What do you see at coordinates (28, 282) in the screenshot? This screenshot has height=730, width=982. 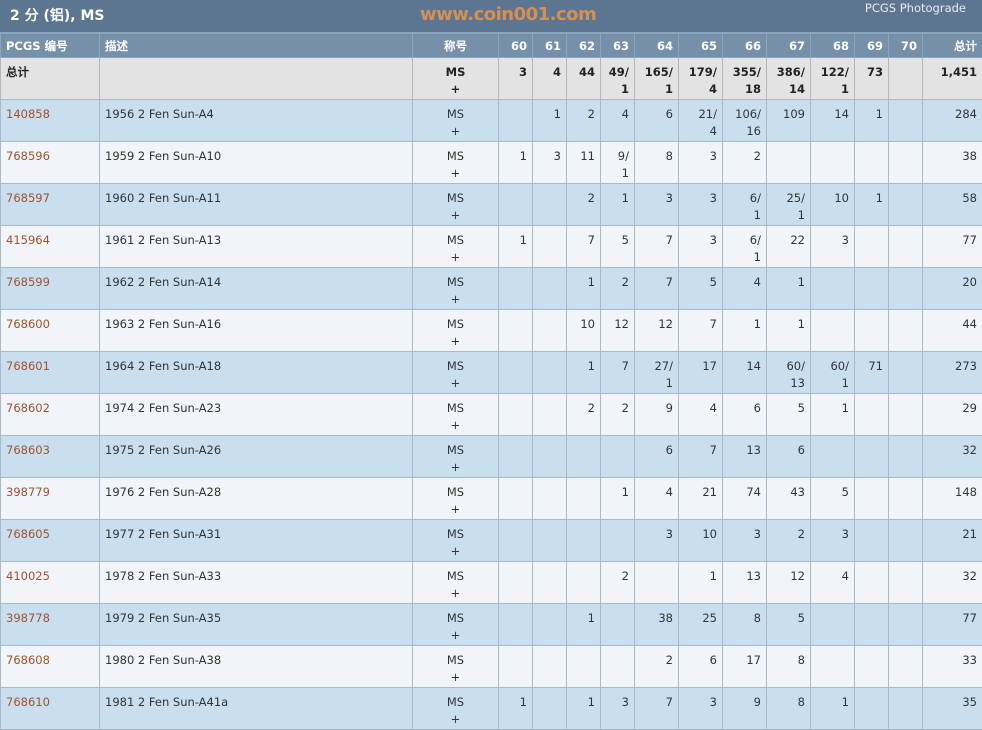 I see `pcgs-number-link: 768599` at bounding box center [28, 282].